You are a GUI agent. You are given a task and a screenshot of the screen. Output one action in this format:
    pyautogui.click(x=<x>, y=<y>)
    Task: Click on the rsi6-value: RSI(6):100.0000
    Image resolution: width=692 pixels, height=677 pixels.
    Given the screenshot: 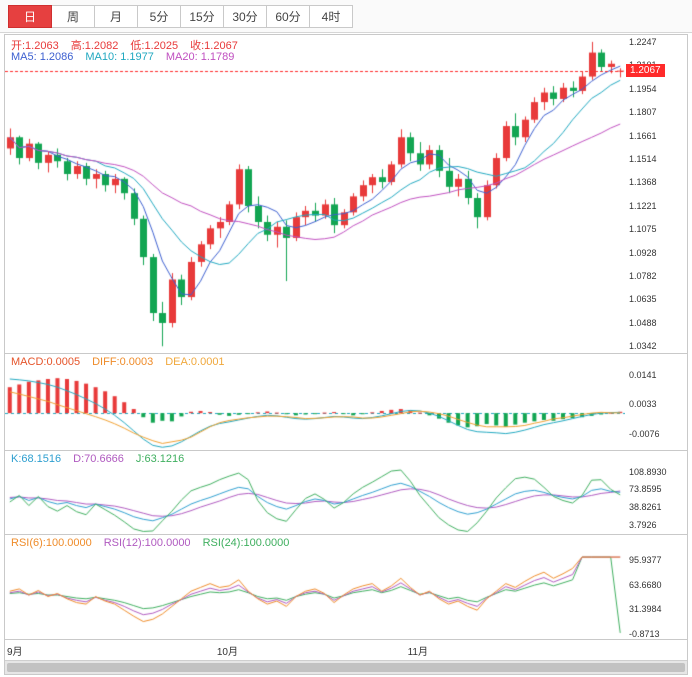 What is the action you would take?
    pyautogui.click(x=51, y=543)
    